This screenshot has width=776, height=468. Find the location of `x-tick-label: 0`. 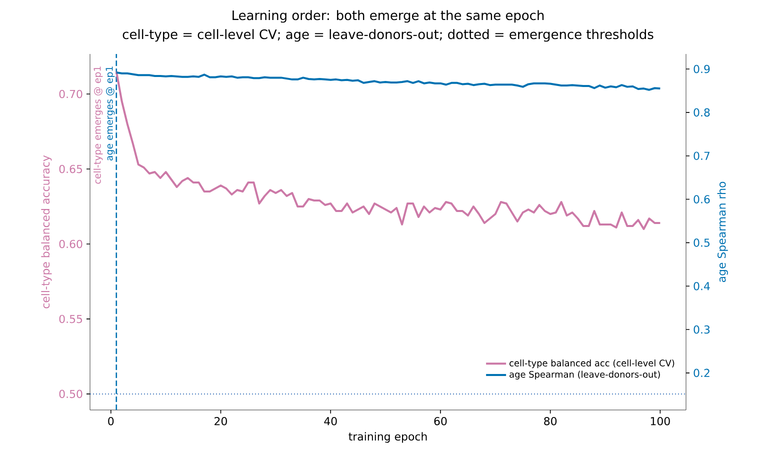

x-tick-label: 0 is located at coordinates (111, 421).